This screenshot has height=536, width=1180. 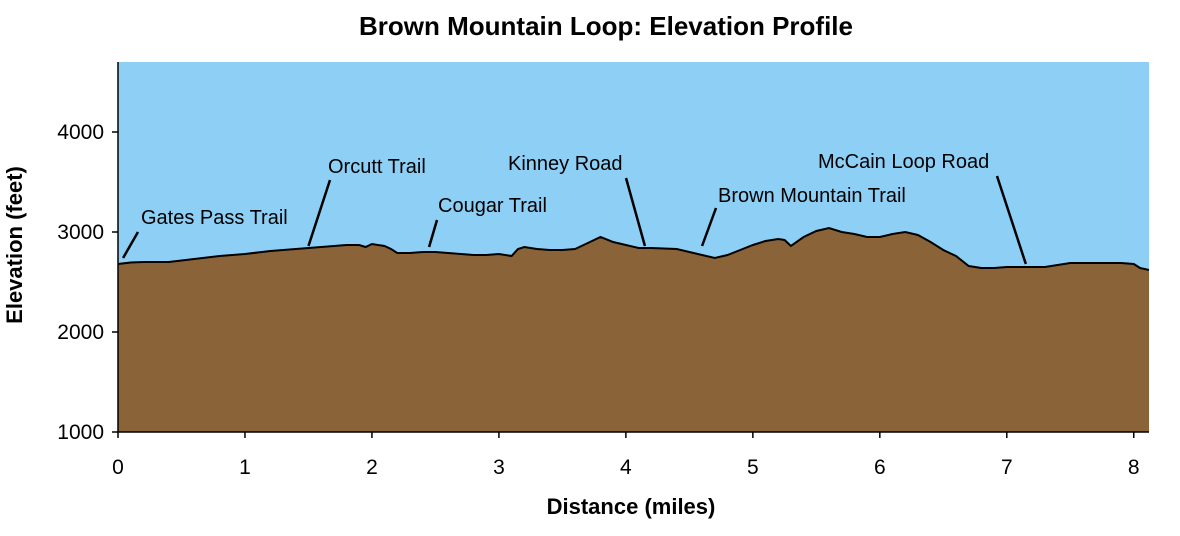 I want to click on annotation-label: Brown Mountain Trail, so click(x=812, y=196).